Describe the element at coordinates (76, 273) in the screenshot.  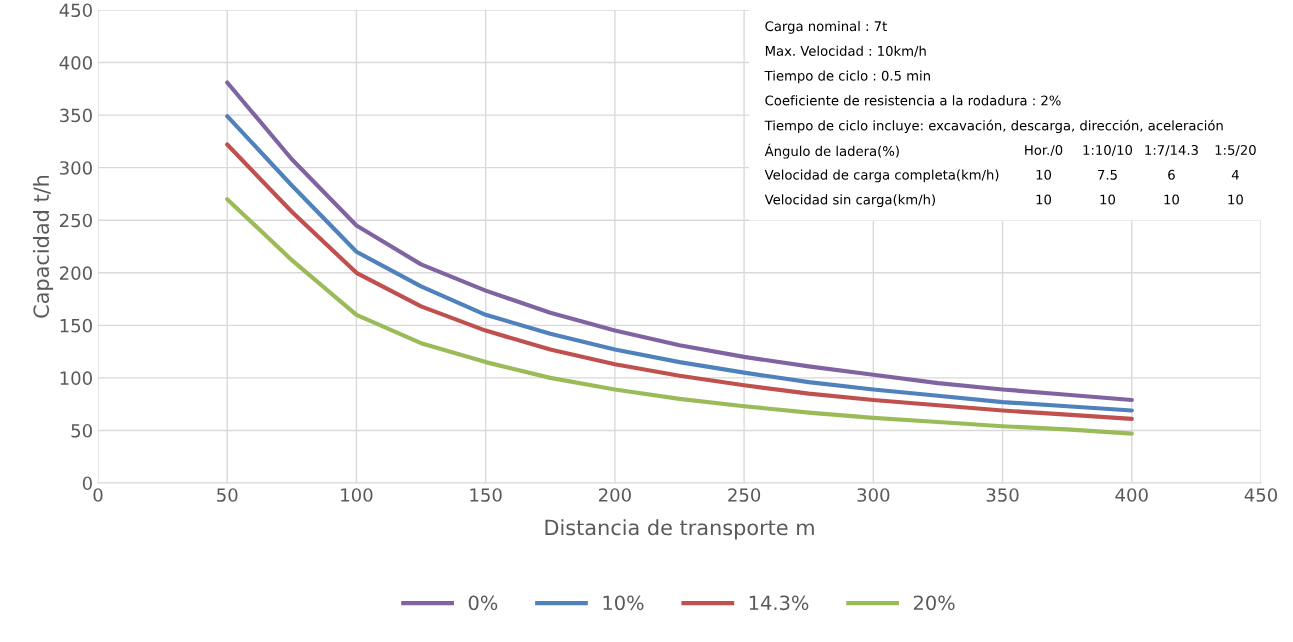
I see `y-tick-label: 200` at that location.